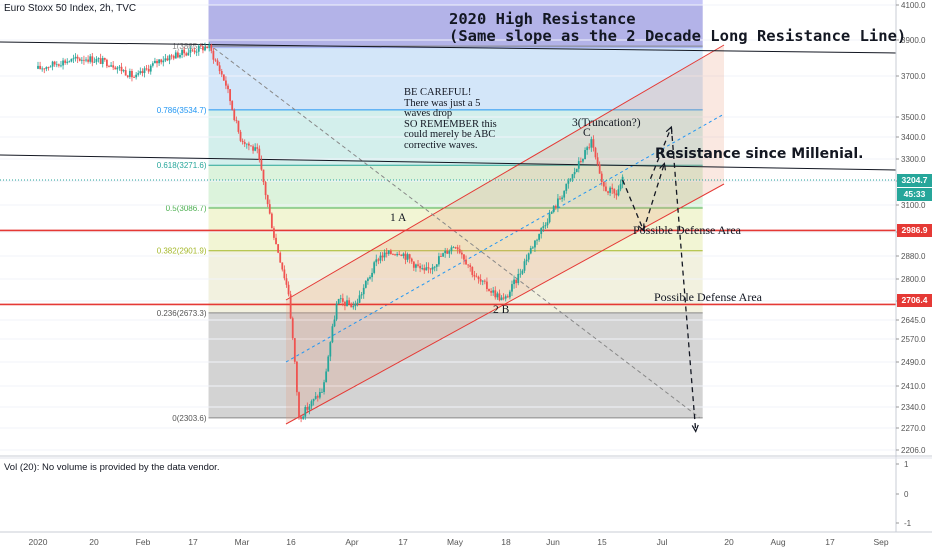 Image resolution: width=932 pixels, height=550 pixels. Describe the element at coordinates (913, 76) in the screenshot. I see `price-tick-label: 3700.0` at that location.